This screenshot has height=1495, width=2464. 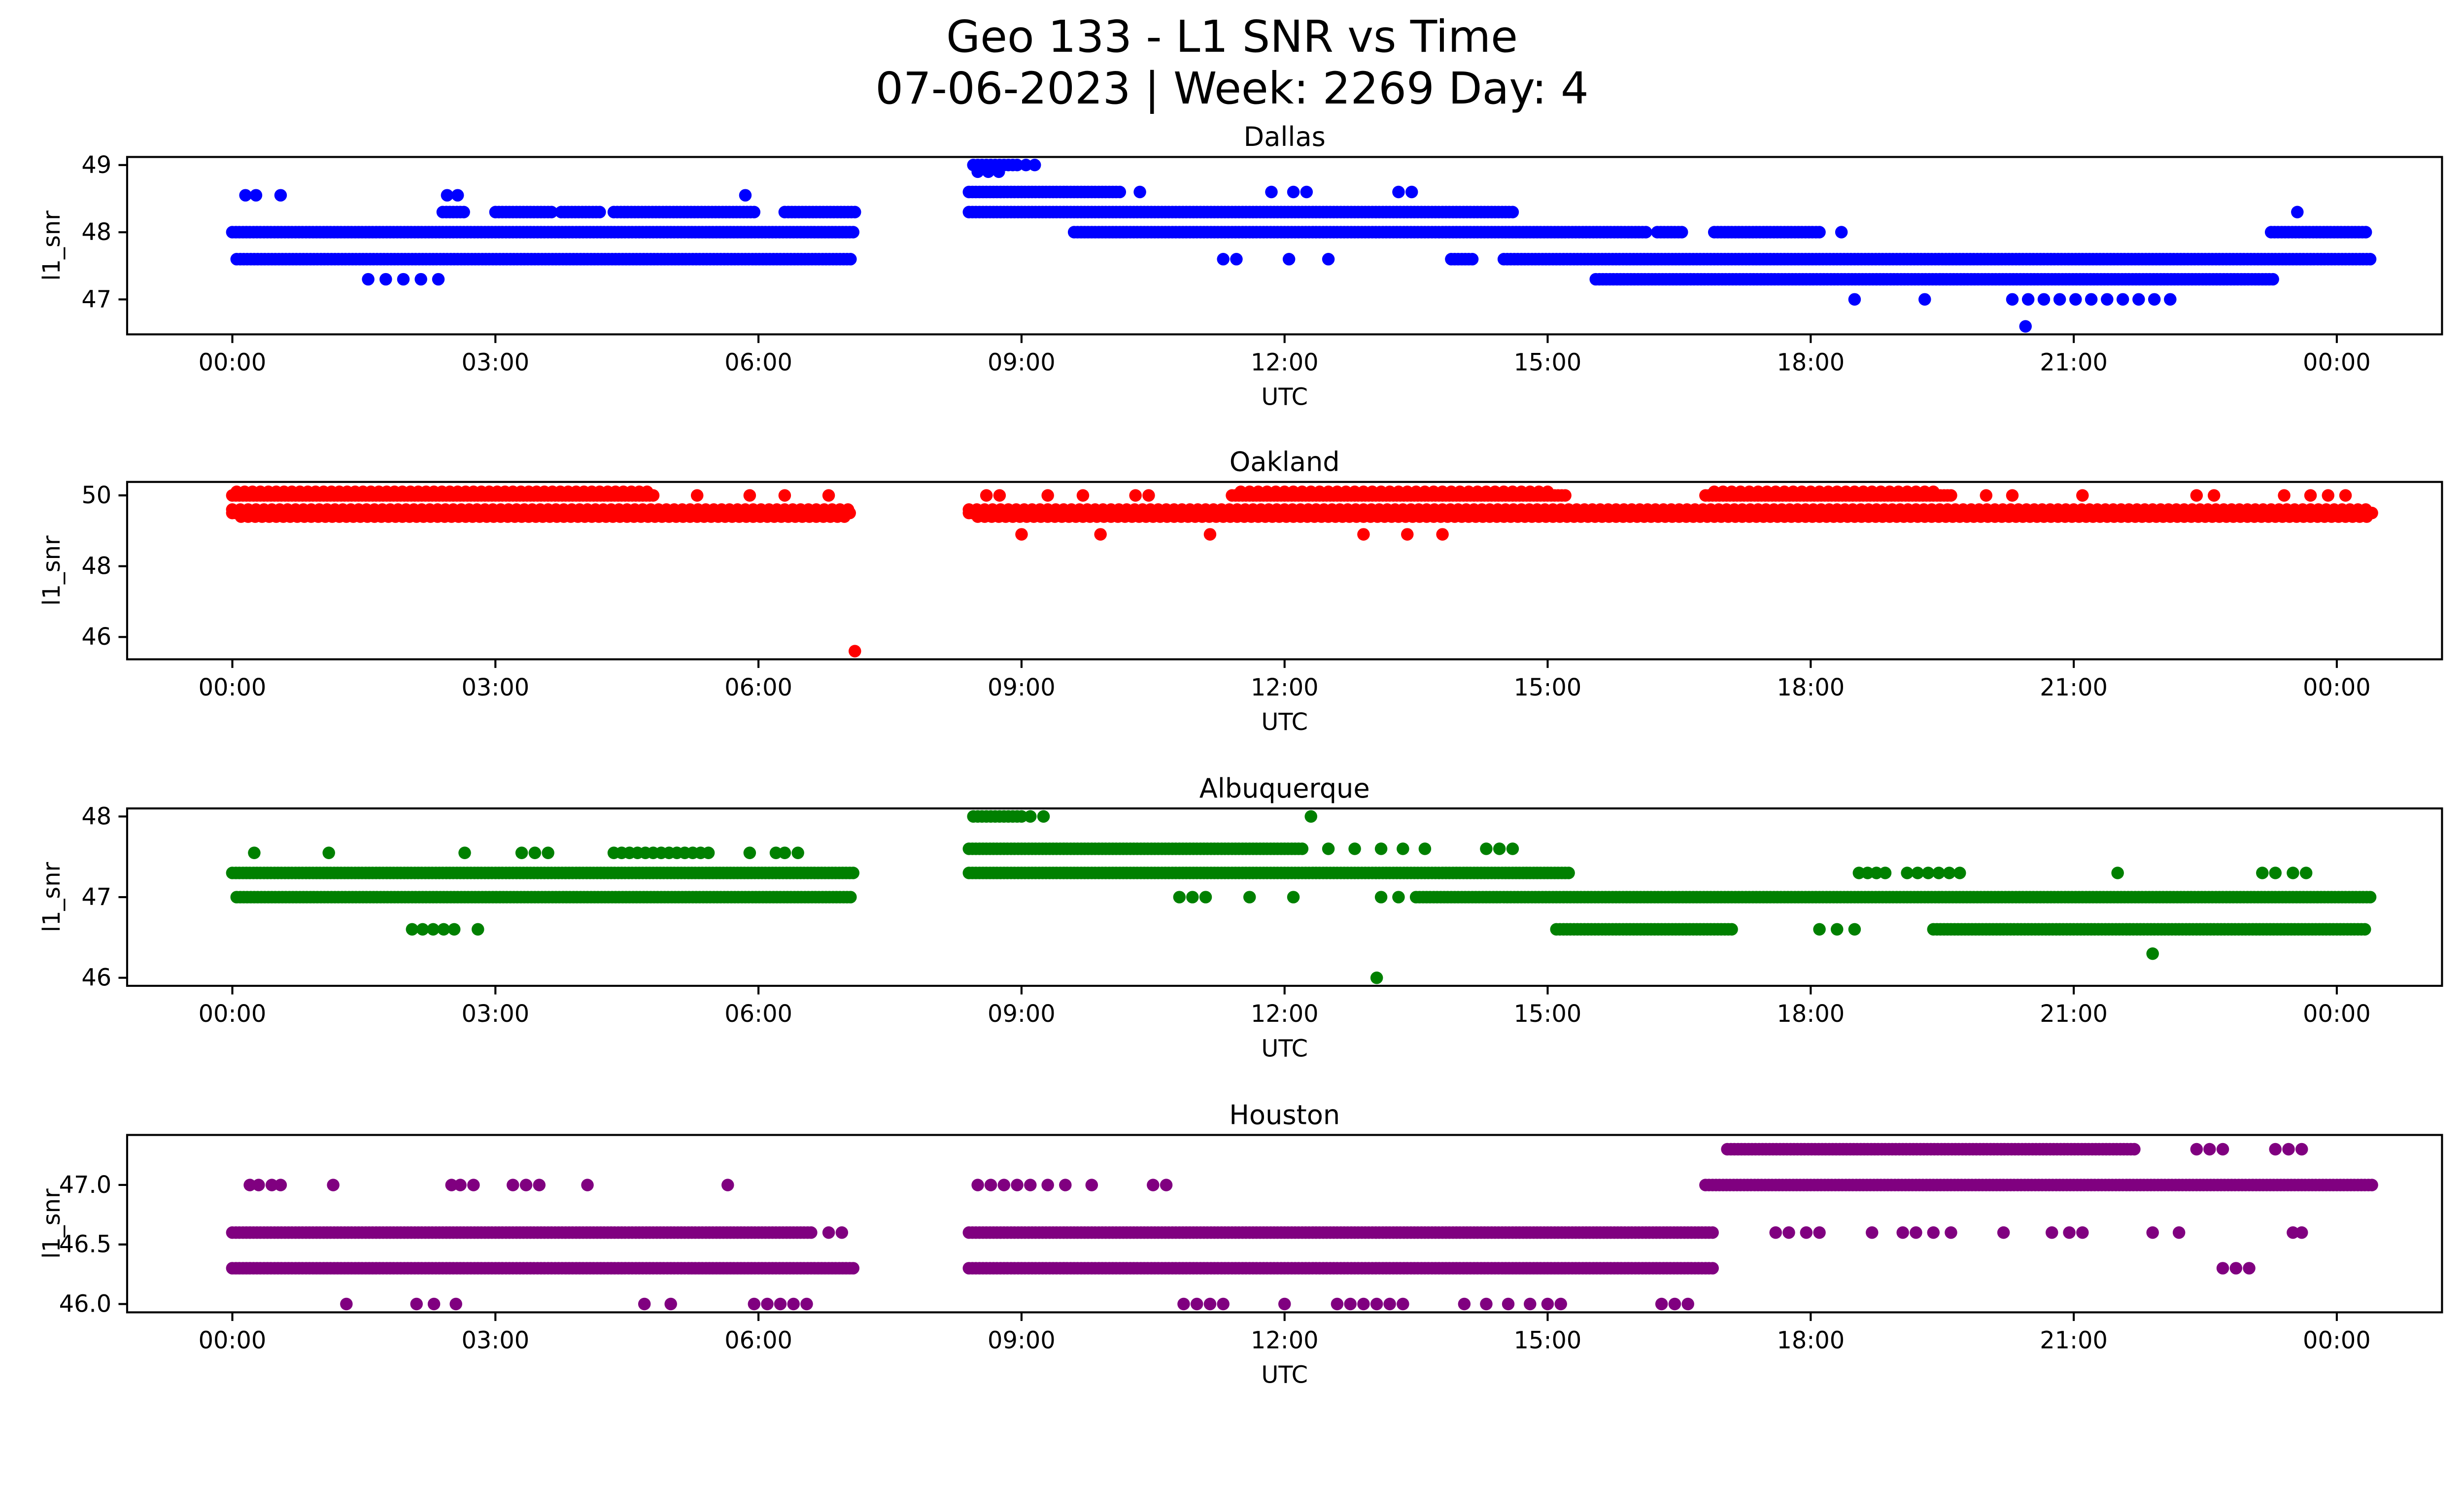 I want to click on y-tick-label: 50, so click(x=96, y=495).